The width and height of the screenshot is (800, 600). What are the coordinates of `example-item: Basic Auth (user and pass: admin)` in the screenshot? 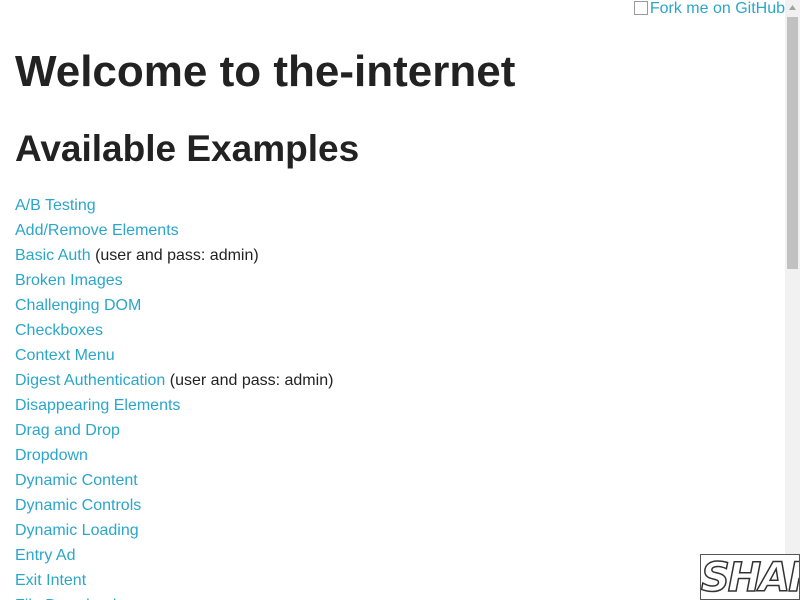 It's located at (174, 255).